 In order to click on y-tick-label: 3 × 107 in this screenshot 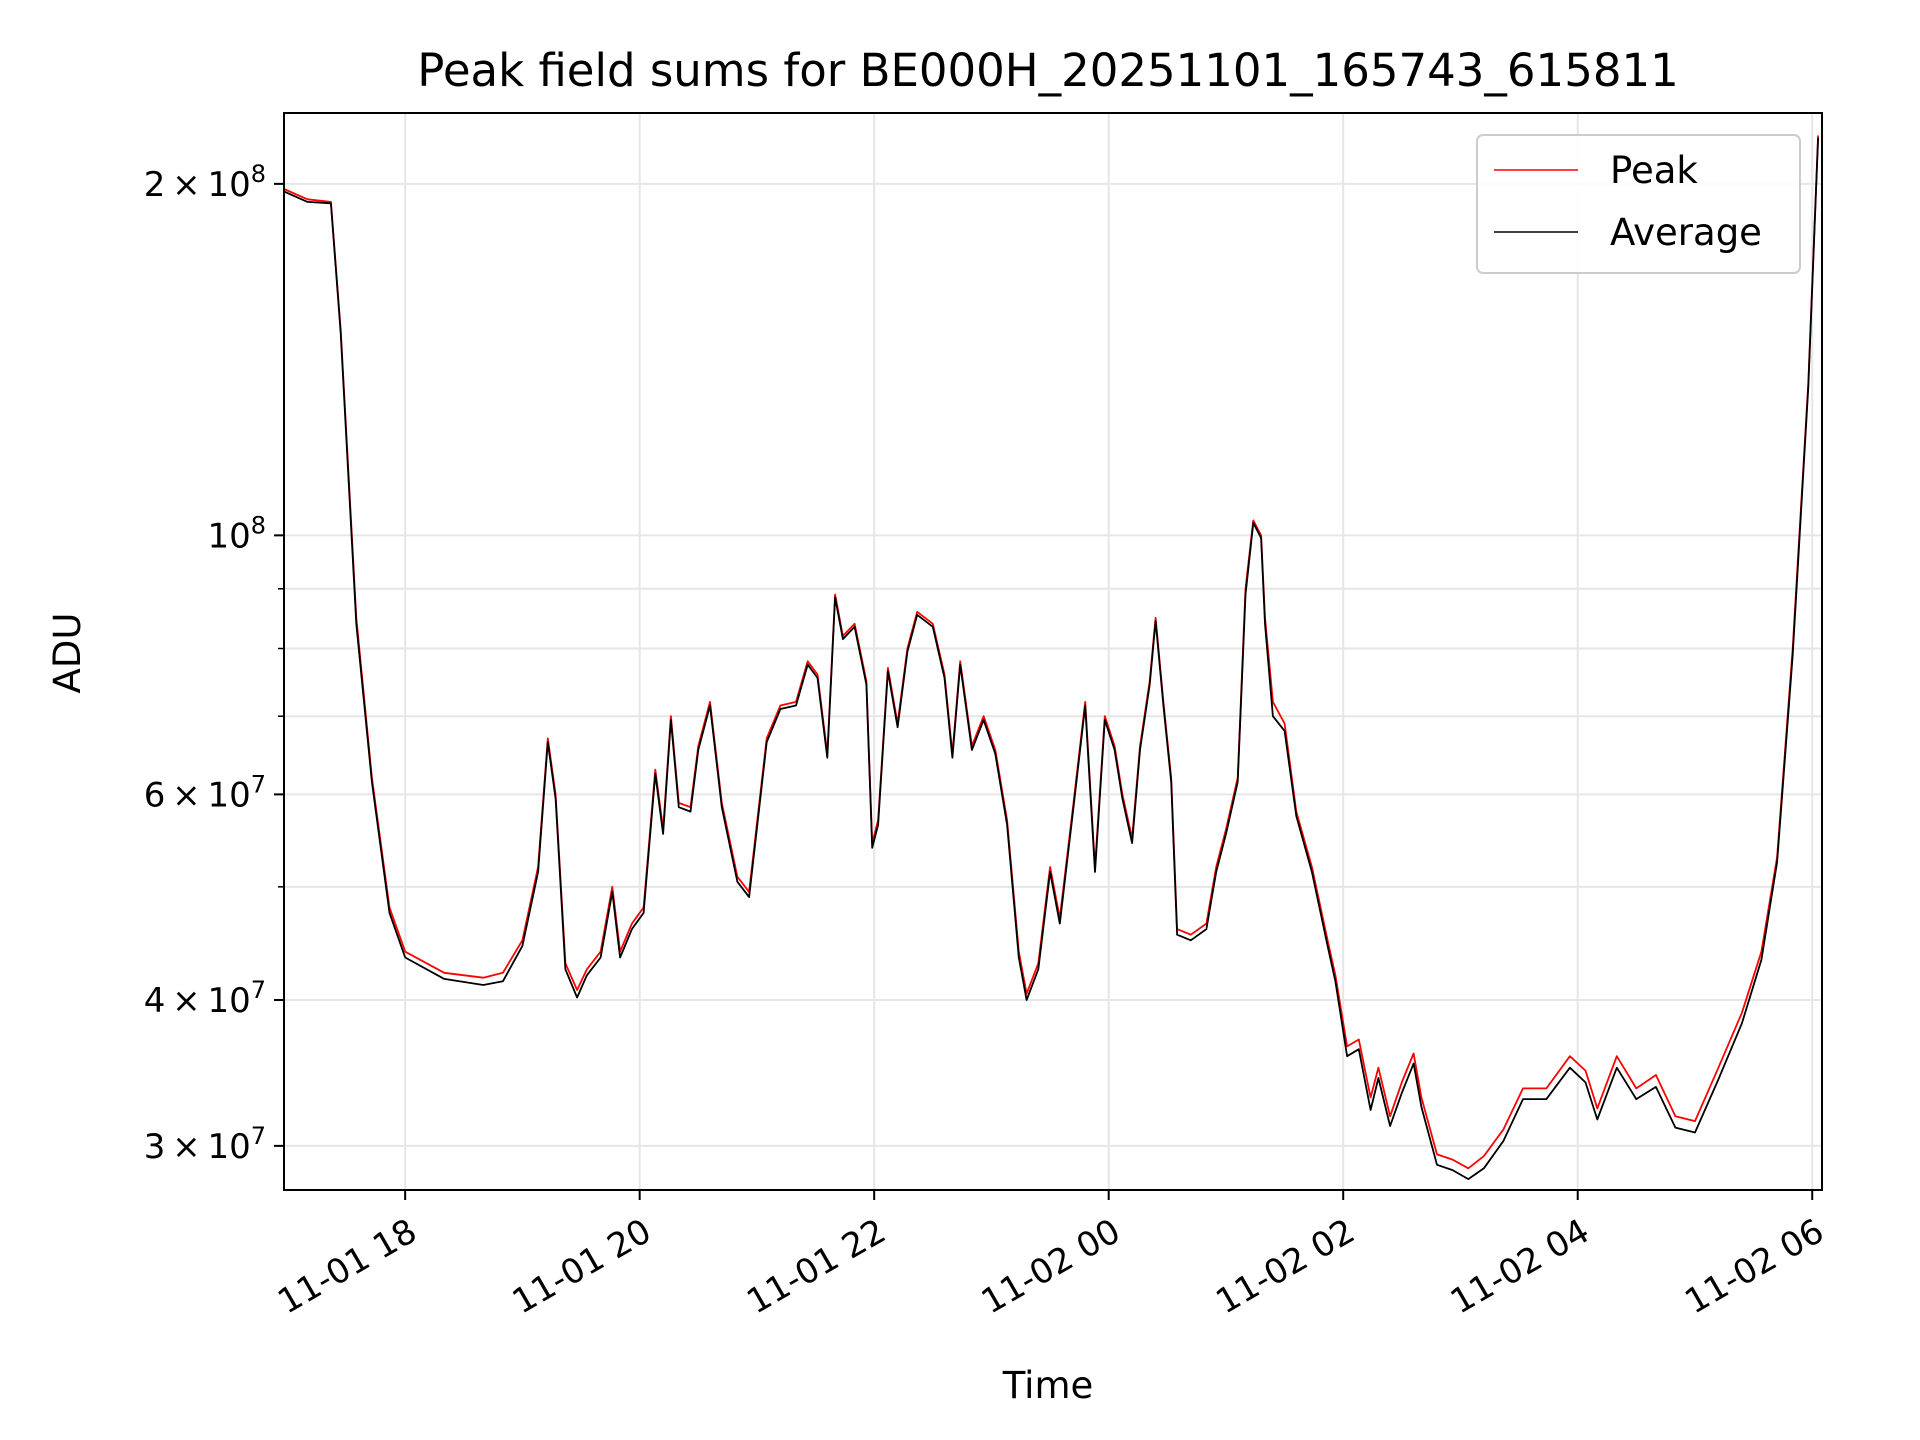, I will do `click(205, 1144)`.